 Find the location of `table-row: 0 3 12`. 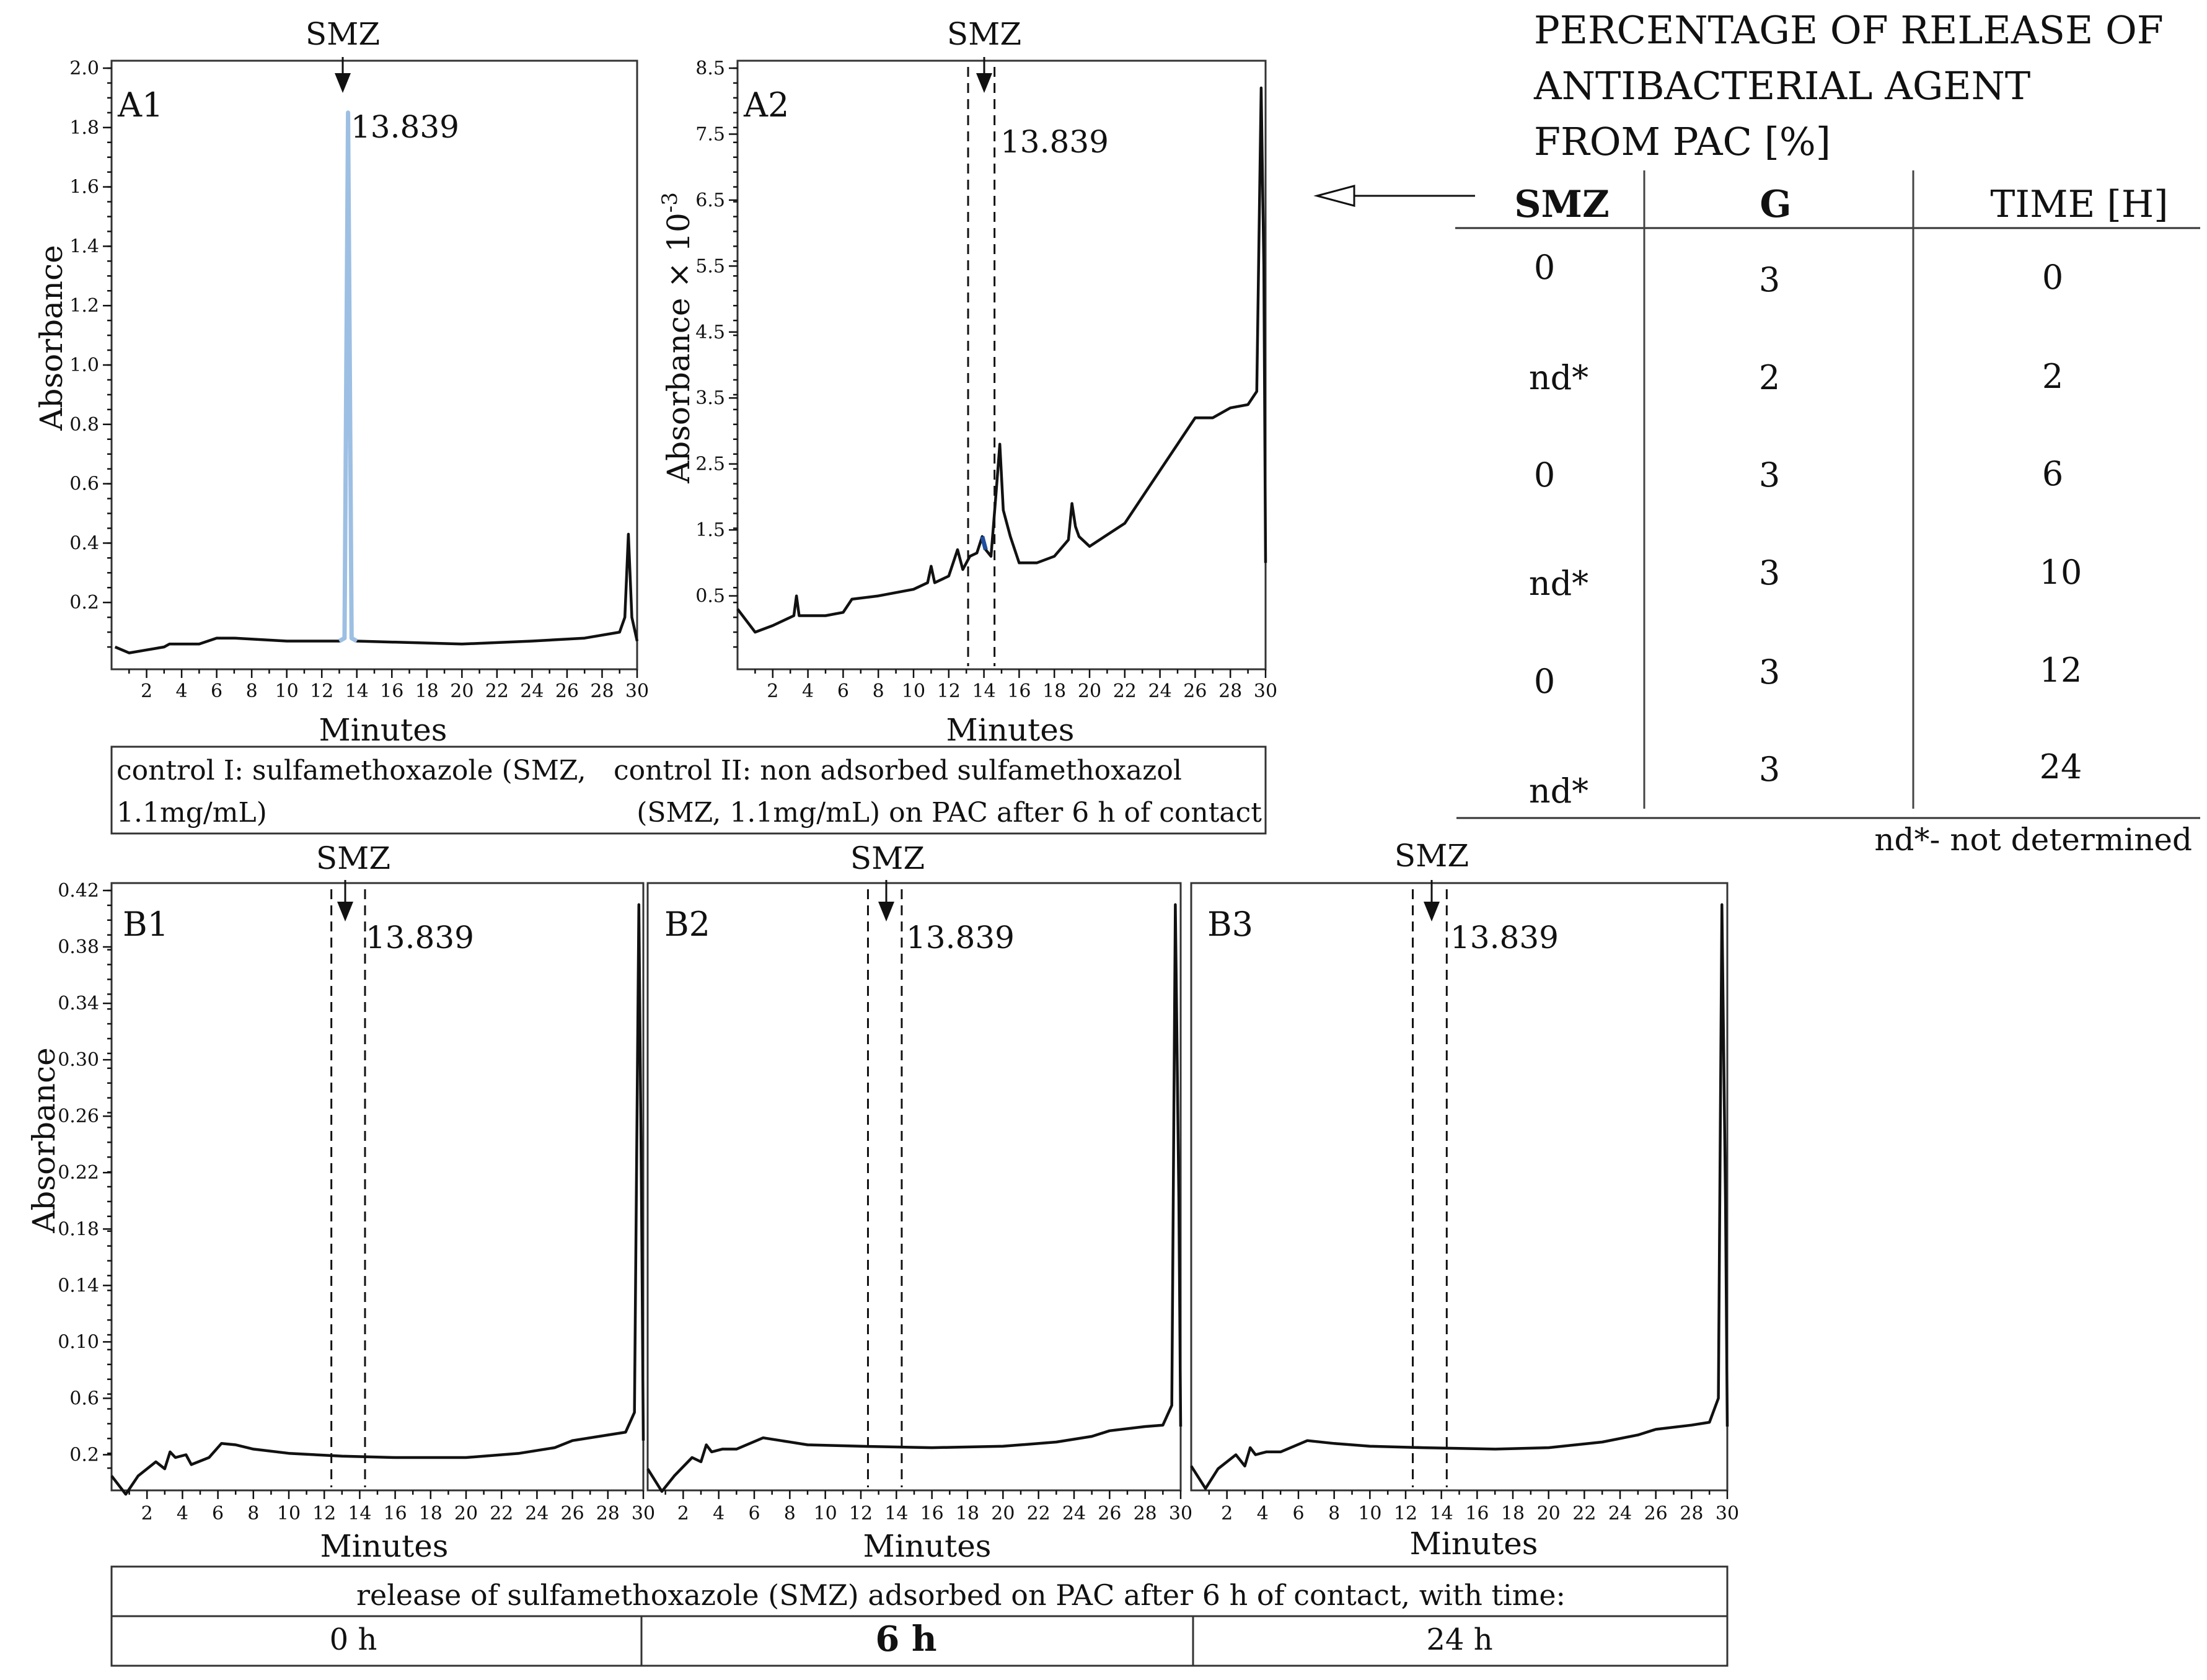

table-row: 0 3 12 is located at coordinates (1808, 676).